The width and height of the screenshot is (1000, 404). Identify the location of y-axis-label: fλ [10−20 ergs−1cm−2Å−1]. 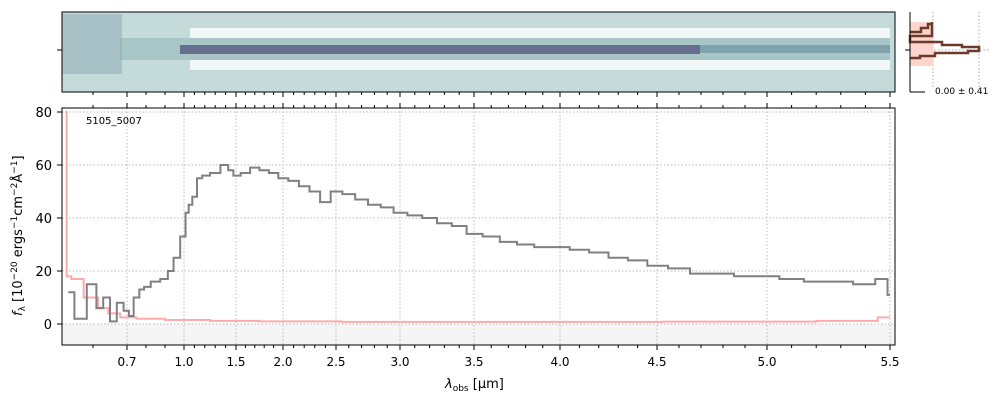
(19, 235).